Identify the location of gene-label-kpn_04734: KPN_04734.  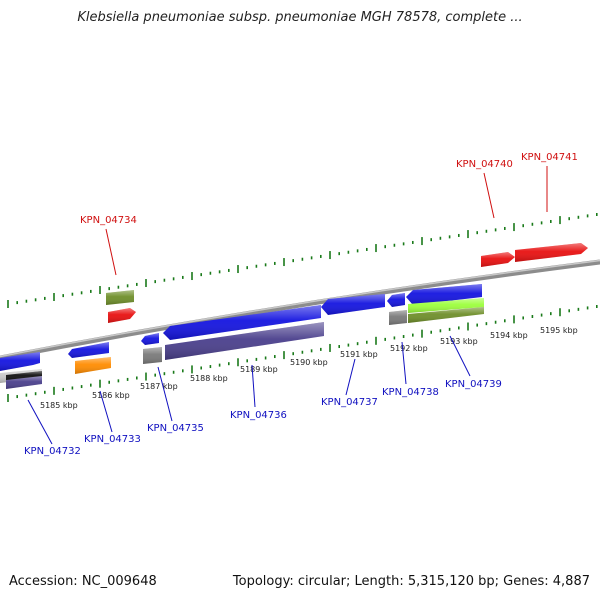
(108, 245).